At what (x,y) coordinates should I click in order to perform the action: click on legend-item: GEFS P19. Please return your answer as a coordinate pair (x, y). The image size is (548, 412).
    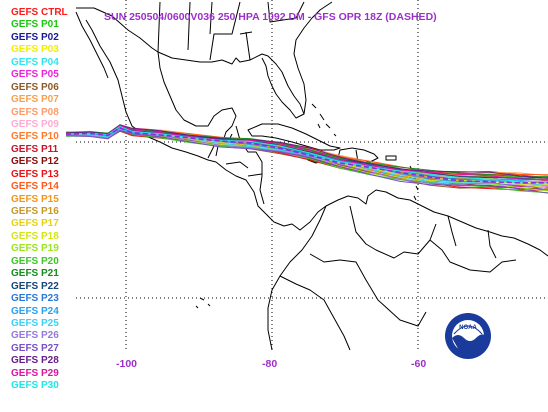
    Looking at the image, I should click on (35, 249).